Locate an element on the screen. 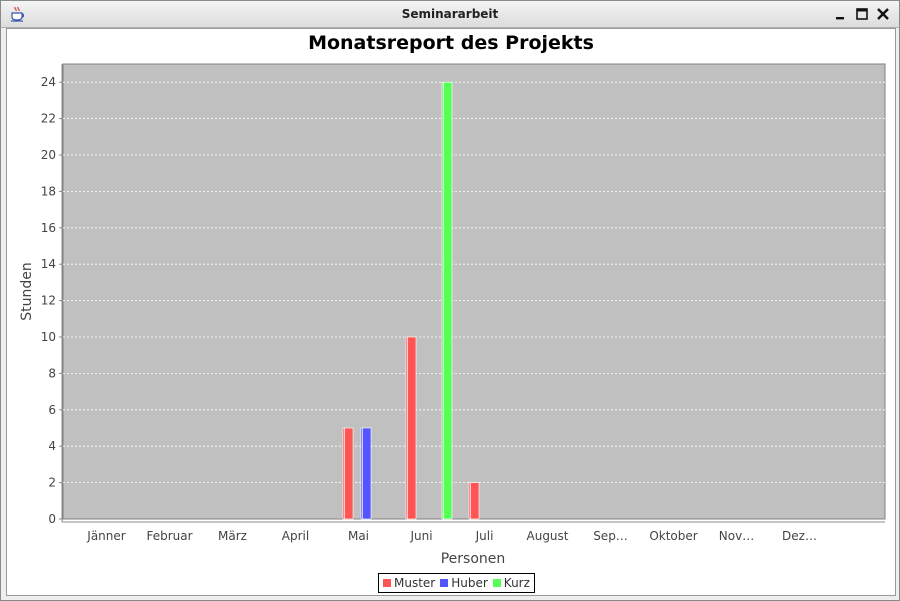 The image size is (900, 601). legend-label: Muster is located at coordinates (415, 583).